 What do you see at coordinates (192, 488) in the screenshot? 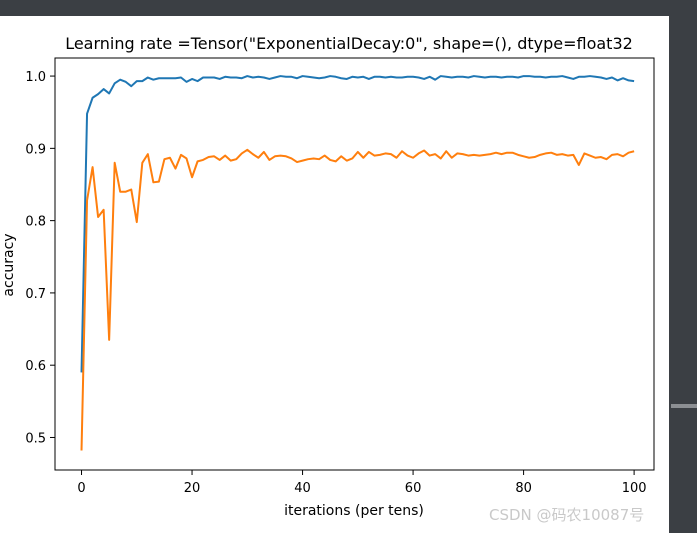
I see `x-tick-label: 20` at bounding box center [192, 488].